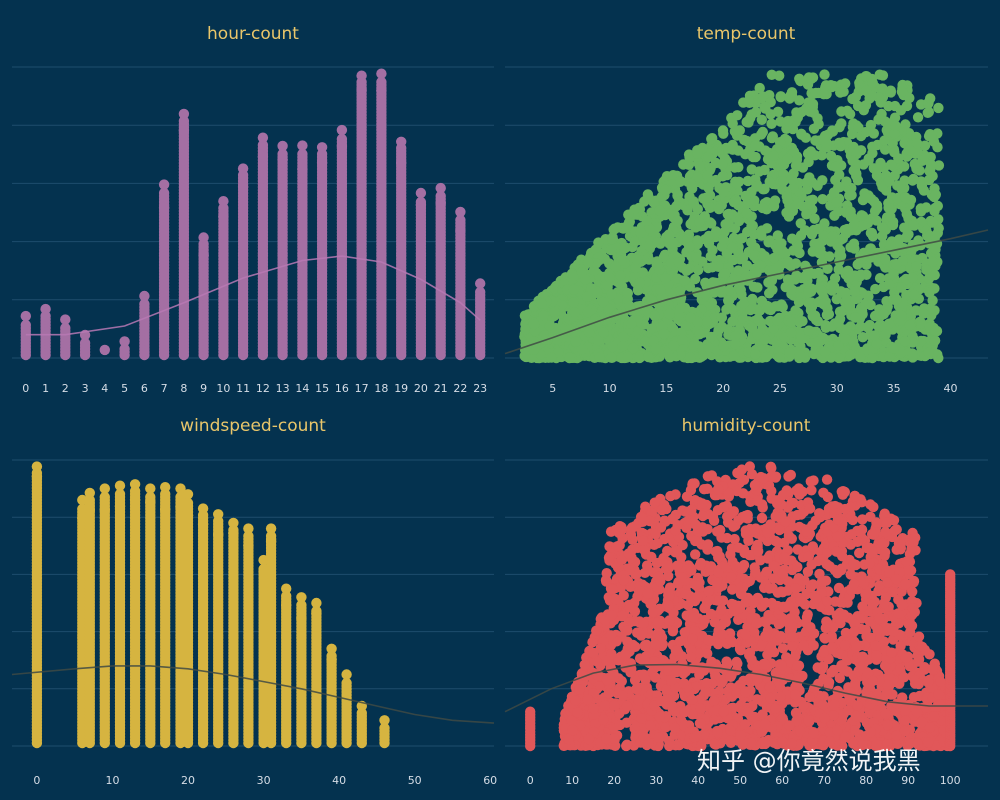 The width and height of the screenshot is (1000, 800). I want to click on tick-label: 40, so click(951, 388).